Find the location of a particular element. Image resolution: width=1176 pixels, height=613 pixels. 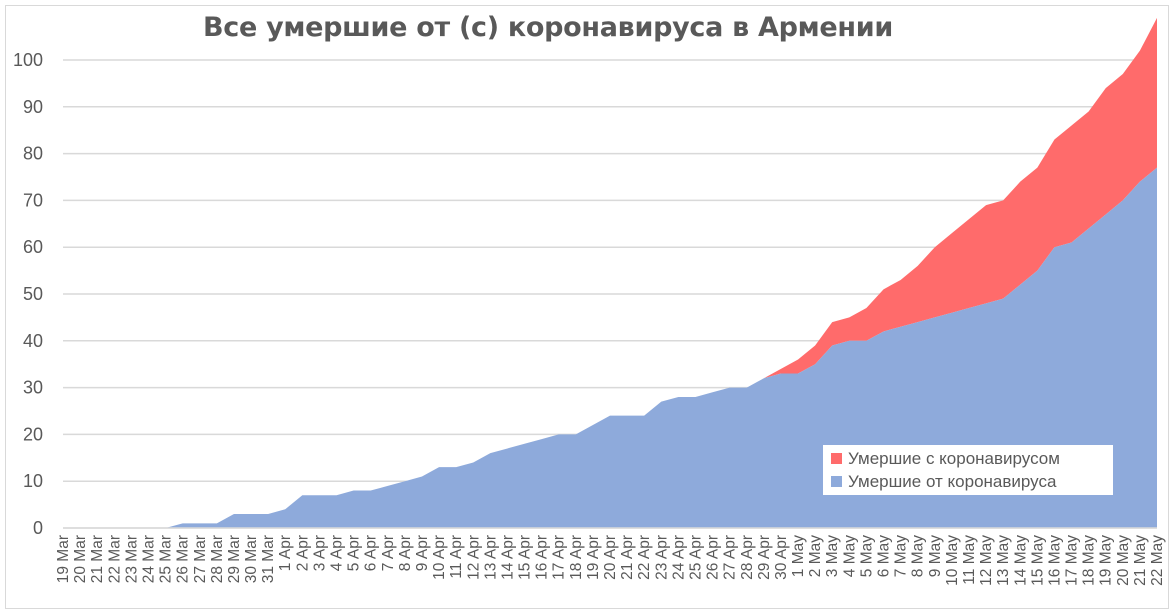

y-tick-label: 0 is located at coordinates (38, 528).